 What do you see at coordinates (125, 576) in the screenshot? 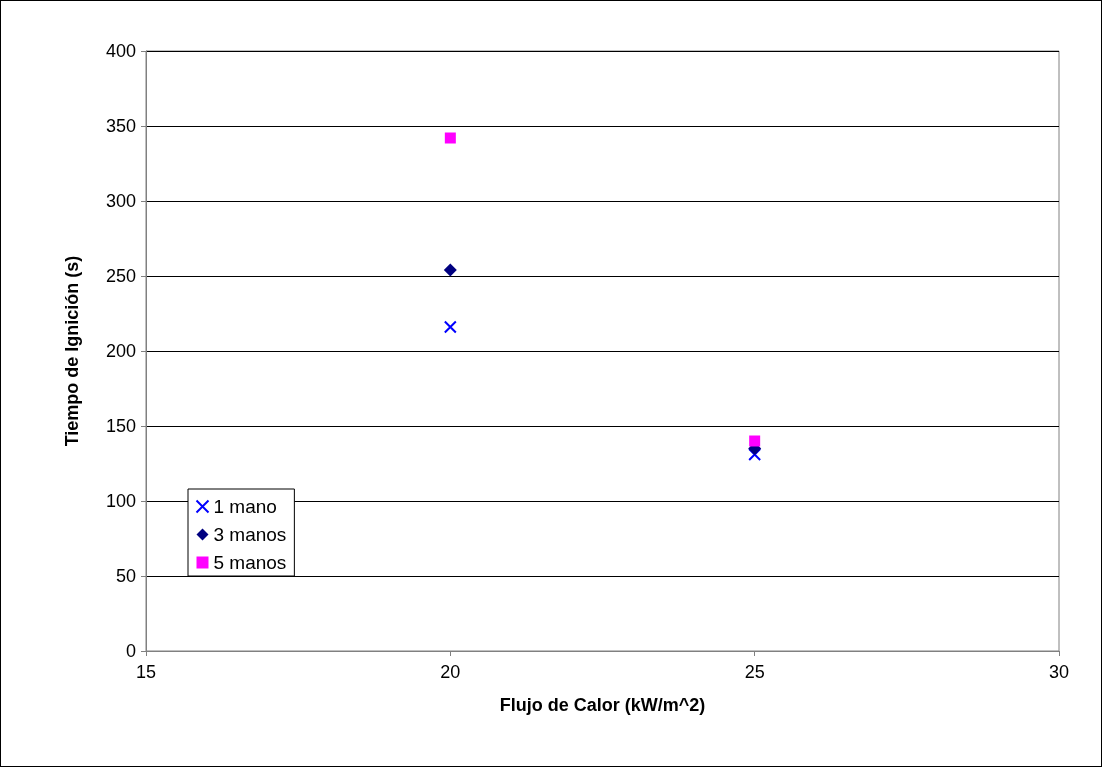
I see `y-tick-label: 50` at bounding box center [125, 576].